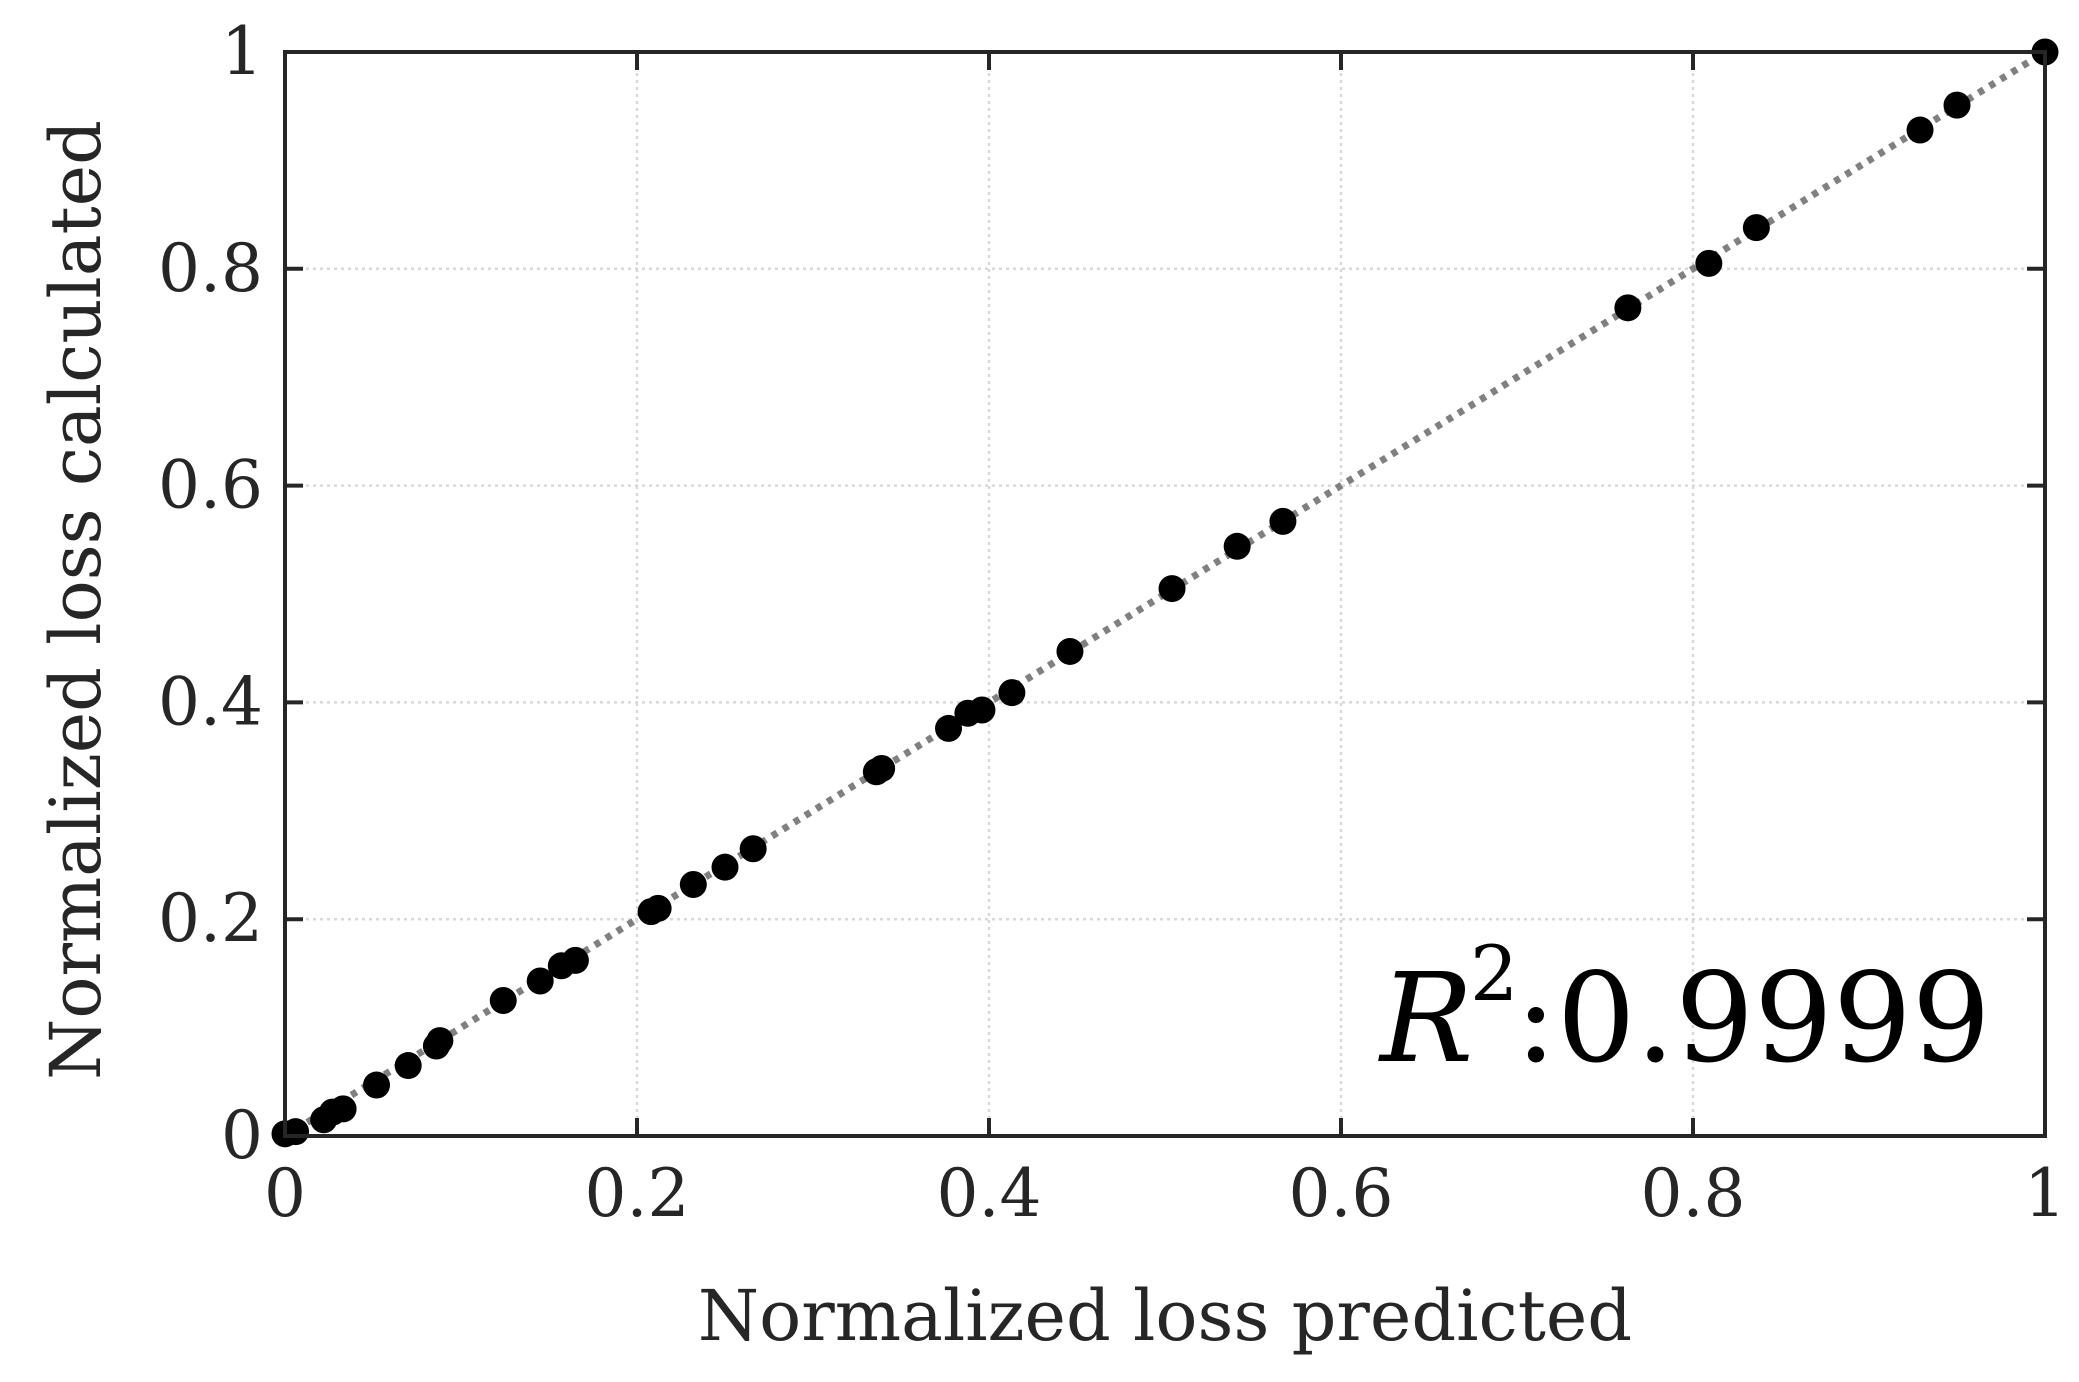 The image size is (2079, 1382). Describe the element at coordinates (1341, 1193) in the screenshot. I see `x-tick-label: 0.6` at that location.